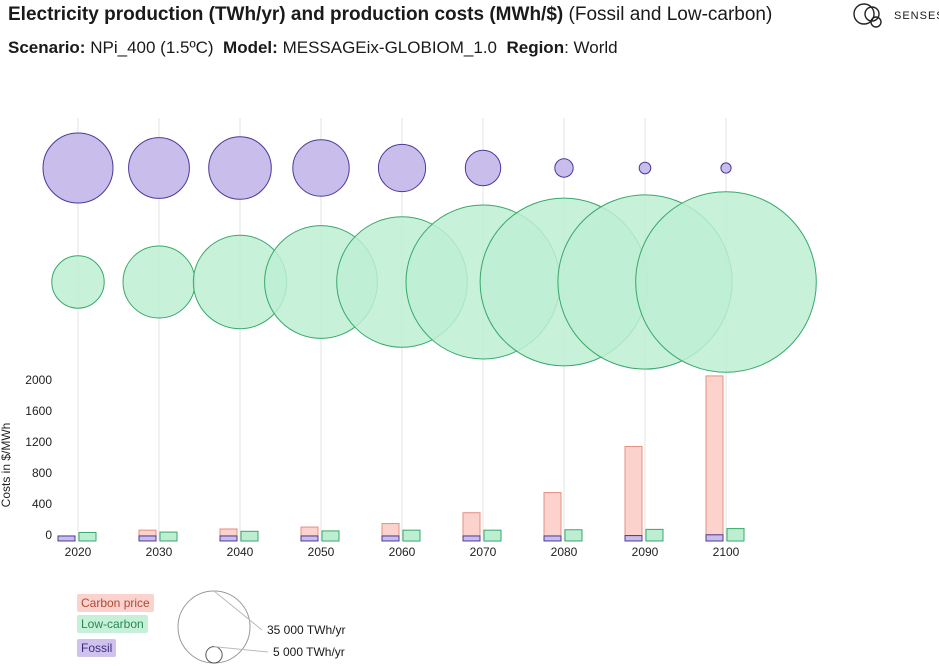 Image resolution: width=939 pixels, height=666 pixels. Describe the element at coordinates (47, 47) in the screenshot. I see `scenario-label: Scenario:` at that location.